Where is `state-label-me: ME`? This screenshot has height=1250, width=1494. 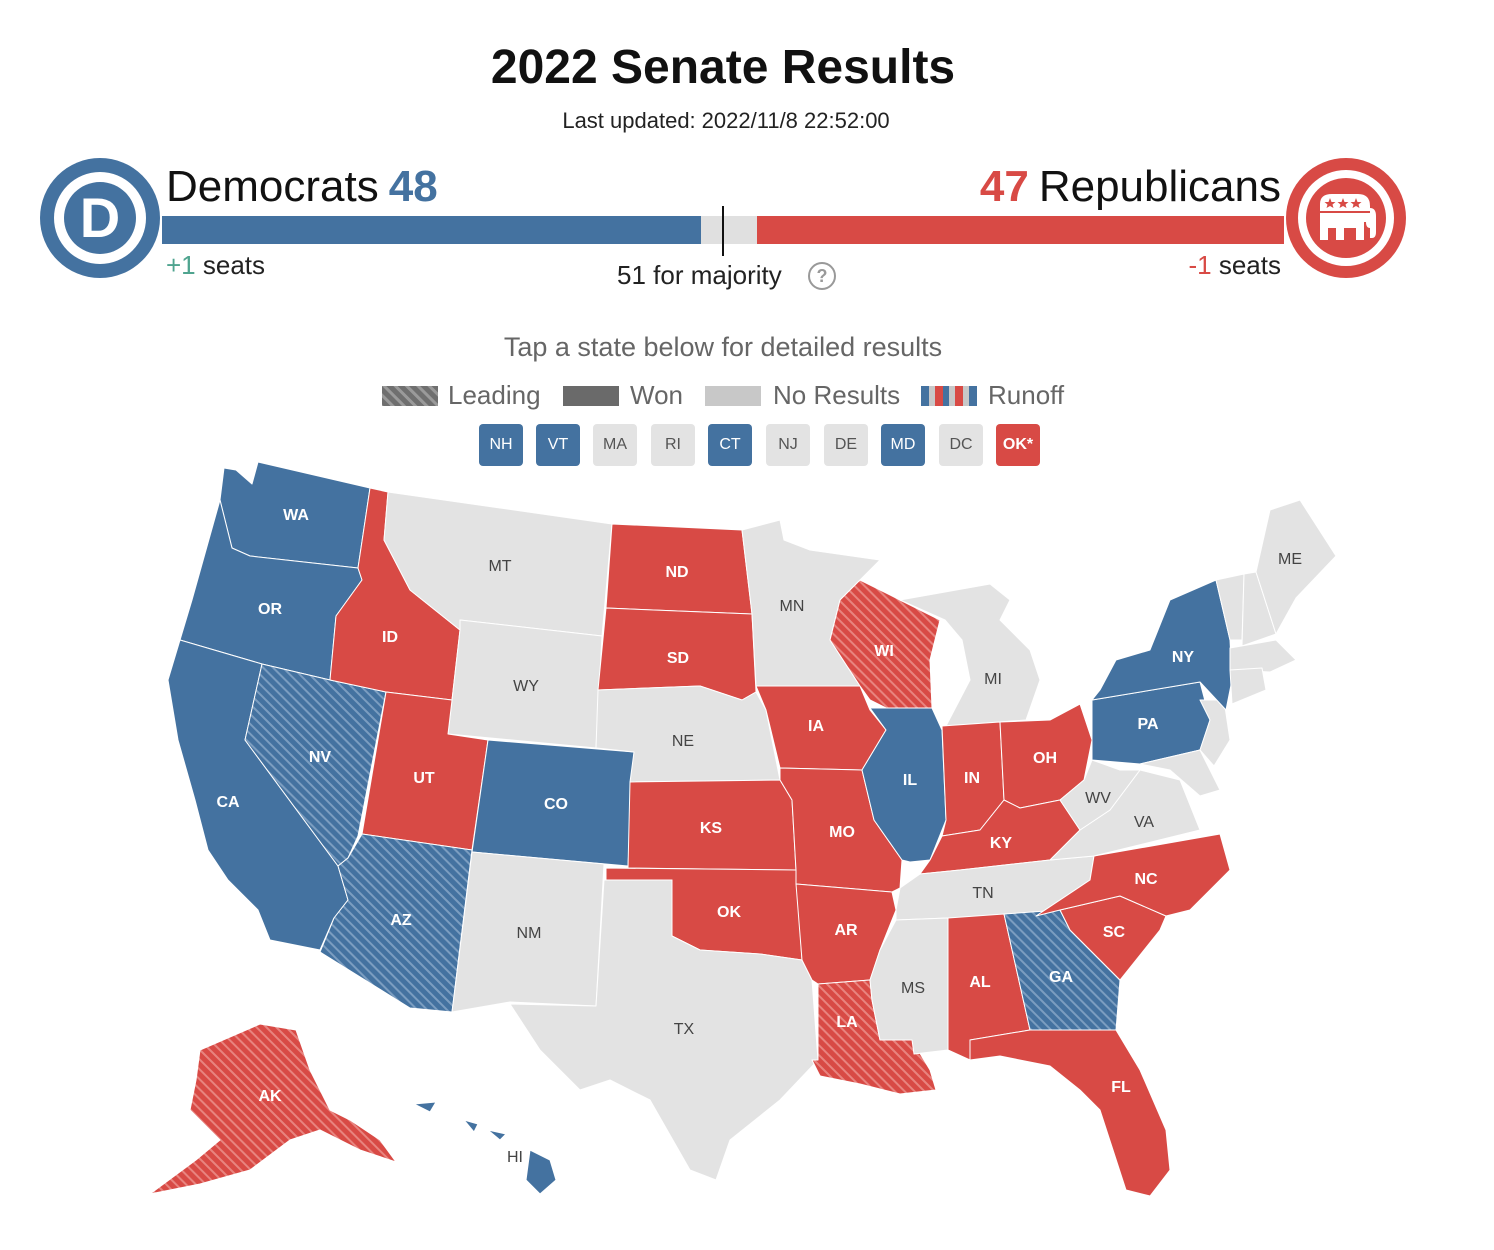 state-label-me: ME is located at coordinates (1290, 559).